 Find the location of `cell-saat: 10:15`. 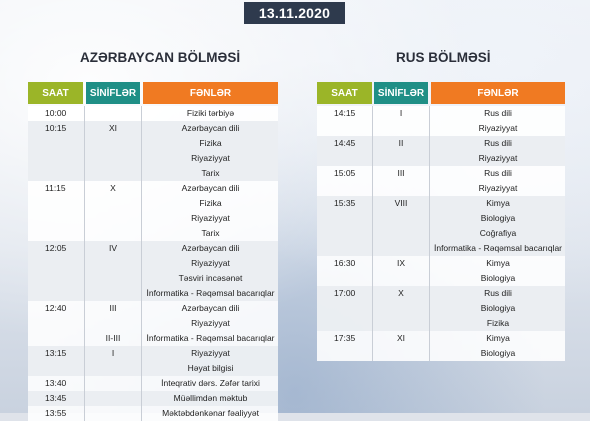

cell-saat: 10:15 is located at coordinates (56, 128).